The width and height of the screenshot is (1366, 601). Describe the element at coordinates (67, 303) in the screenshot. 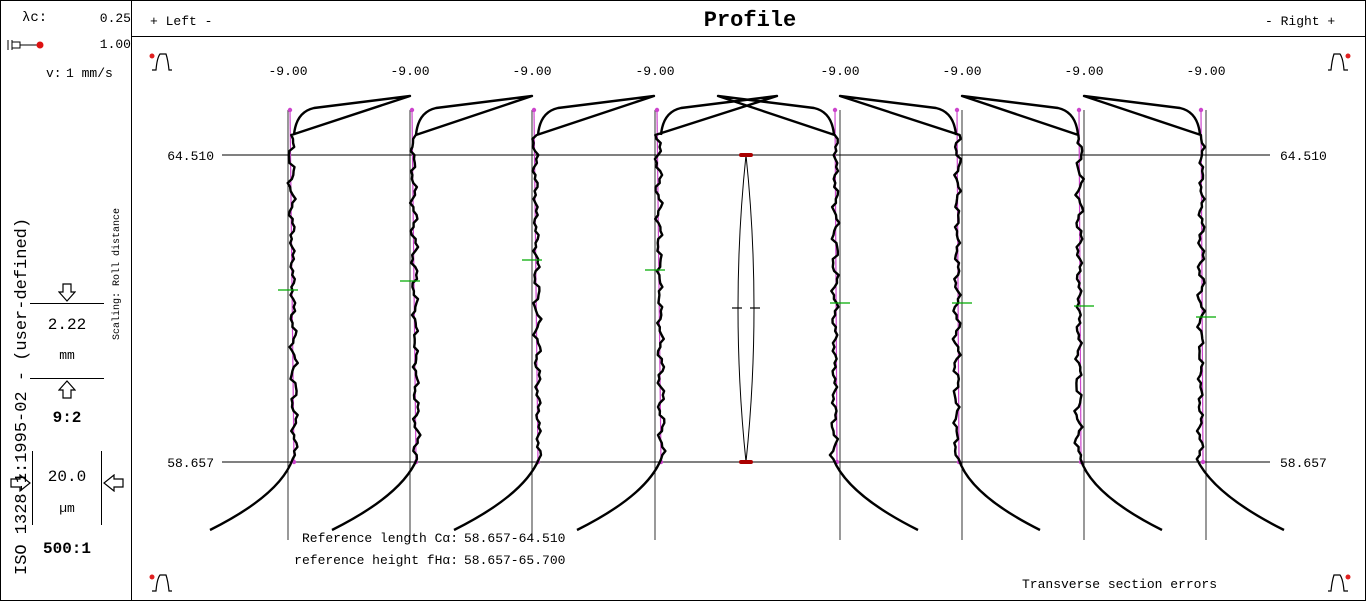

I see `scale-line-top` at that location.